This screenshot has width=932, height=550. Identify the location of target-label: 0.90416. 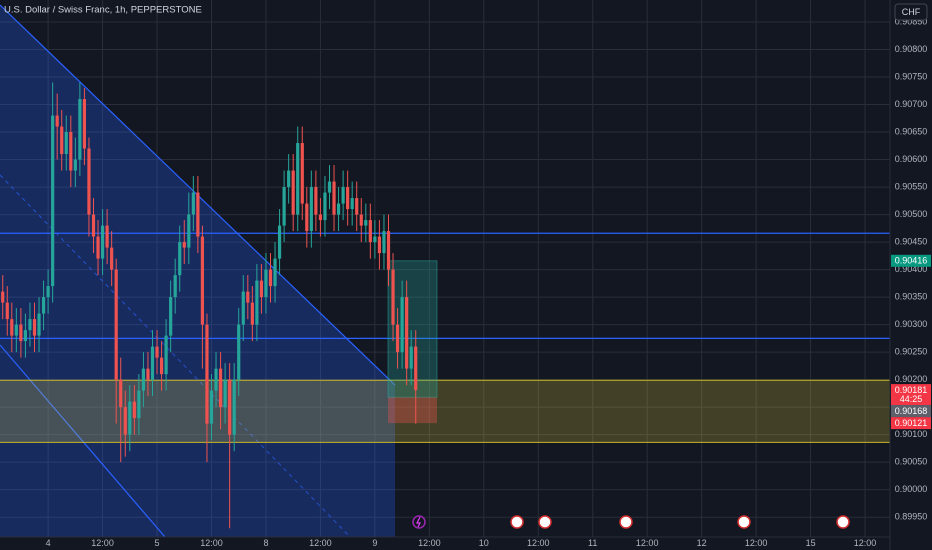
(911, 261).